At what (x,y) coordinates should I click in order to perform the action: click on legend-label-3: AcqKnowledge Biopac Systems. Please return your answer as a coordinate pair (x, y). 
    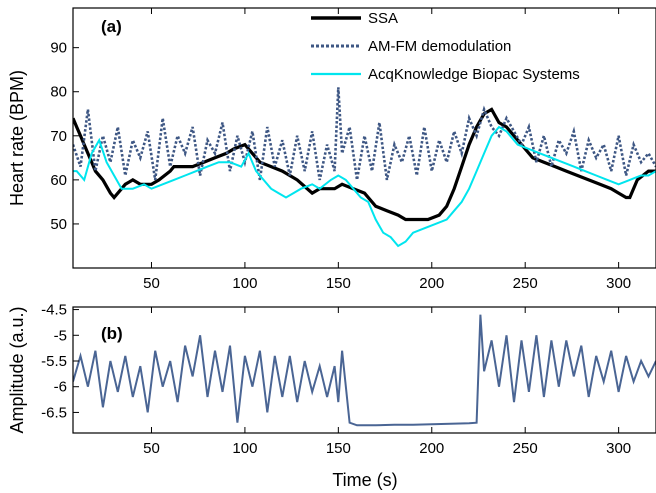
    Looking at the image, I should click on (474, 74).